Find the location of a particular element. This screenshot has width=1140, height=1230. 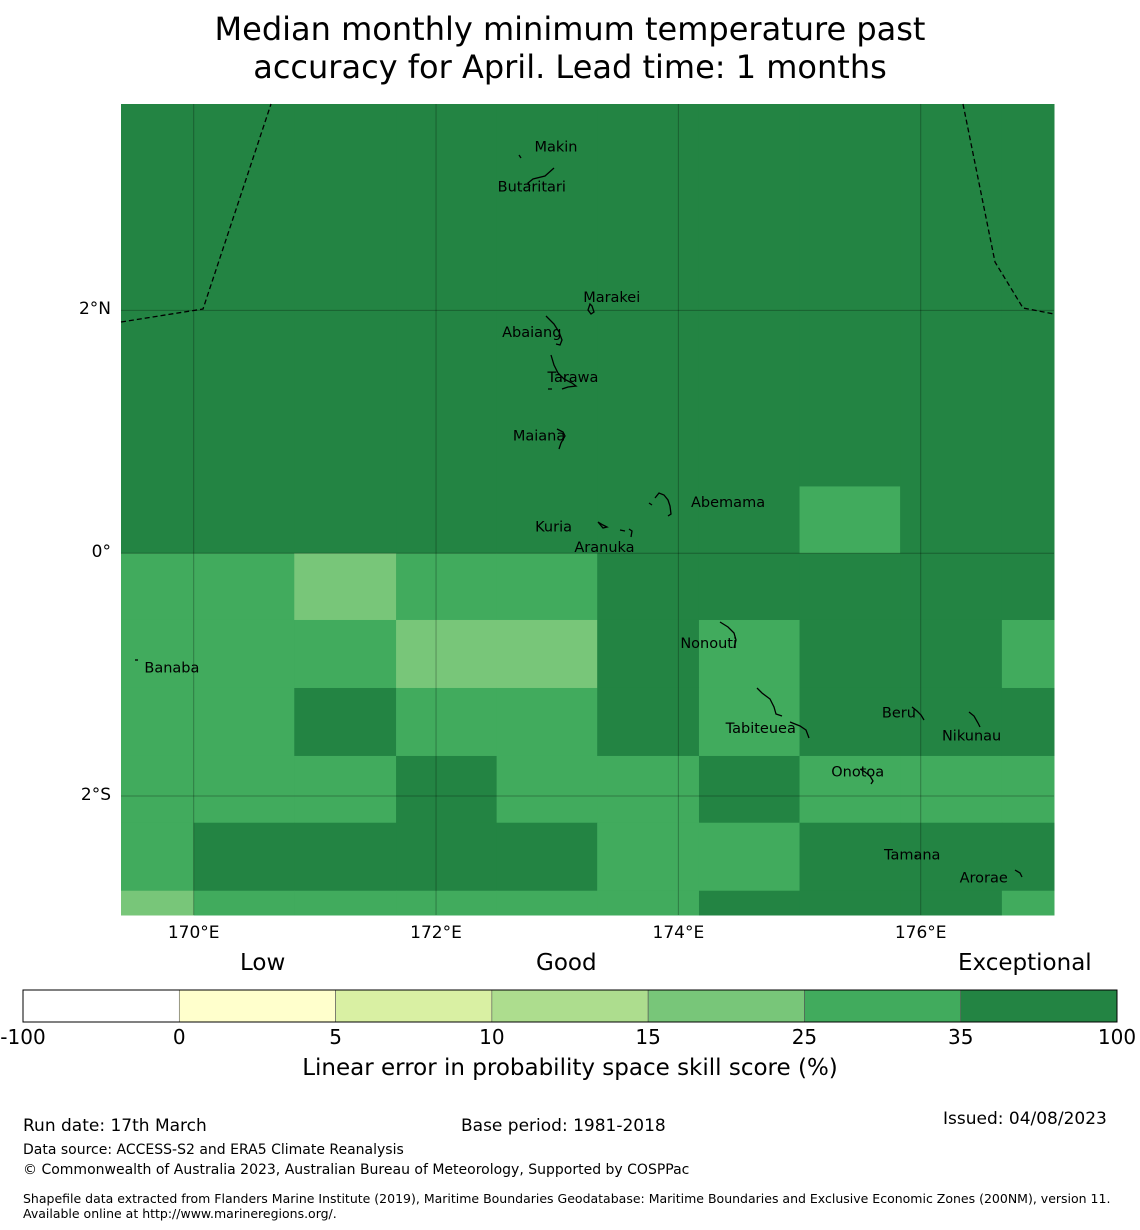

eez-boundary-west is located at coordinates (196, 213).